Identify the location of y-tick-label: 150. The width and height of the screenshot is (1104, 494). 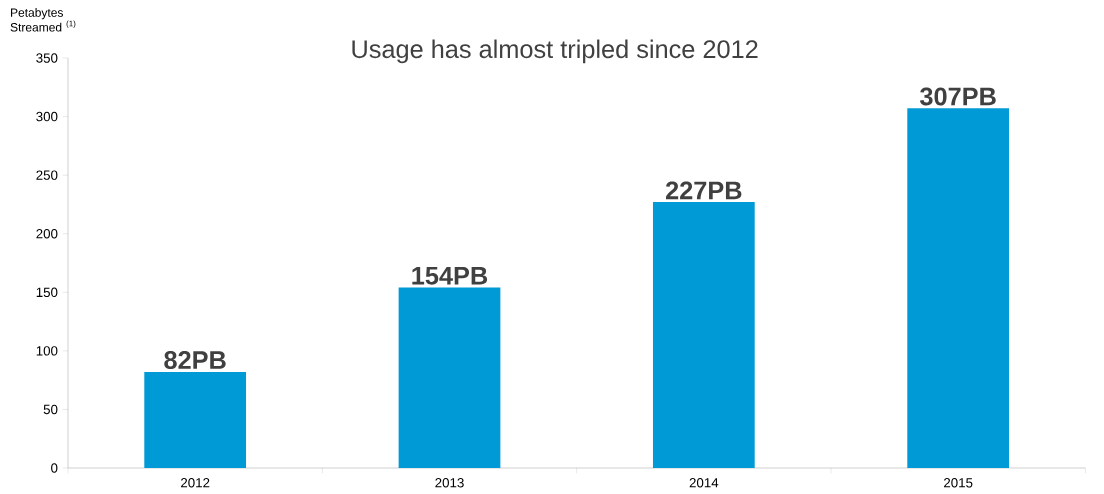
(47, 292).